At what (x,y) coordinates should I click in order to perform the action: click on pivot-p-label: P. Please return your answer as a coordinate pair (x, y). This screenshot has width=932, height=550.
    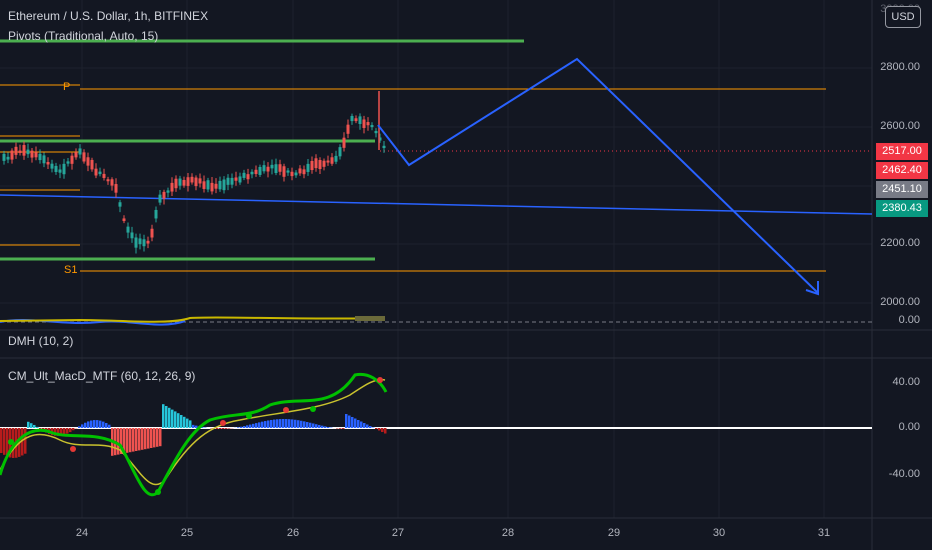
    Looking at the image, I should click on (67, 87).